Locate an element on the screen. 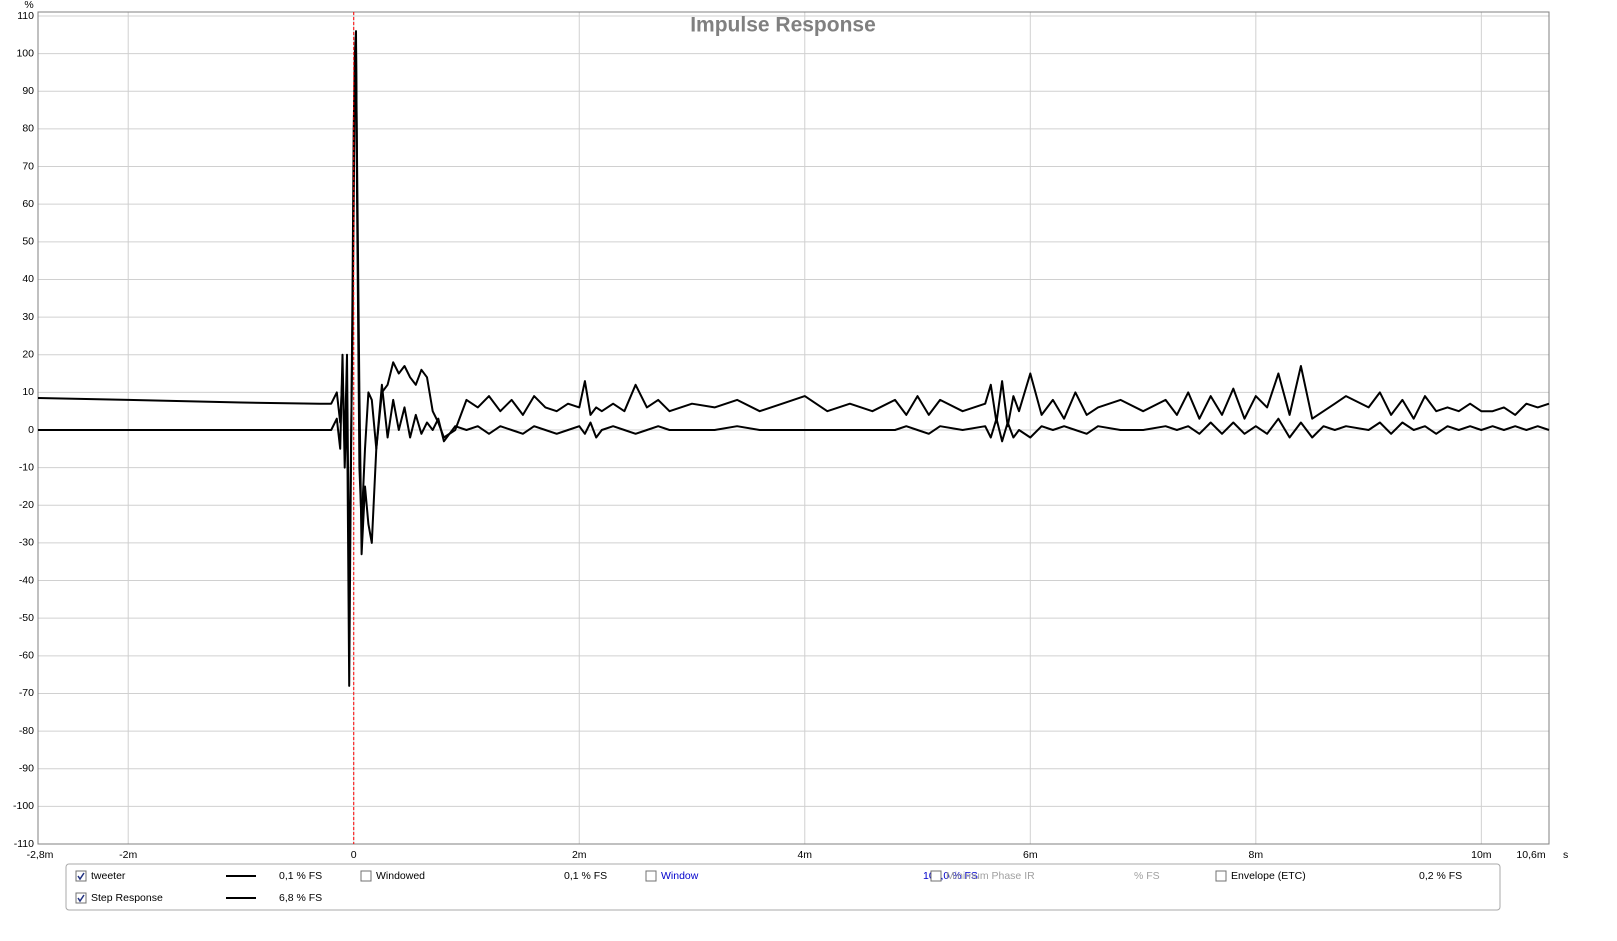 The image size is (1617, 941). legend-level: 6,8 % FS is located at coordinates (300, 898).